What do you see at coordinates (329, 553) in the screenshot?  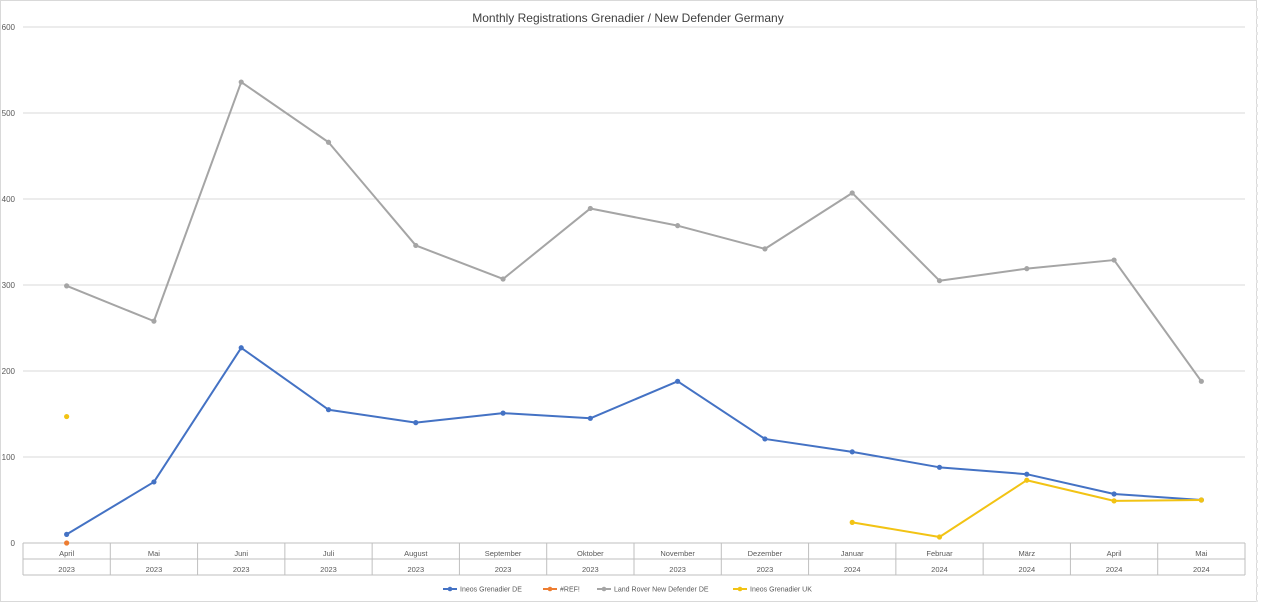 I see `x-tick-month: Juli` at bounding box center [329, 553].